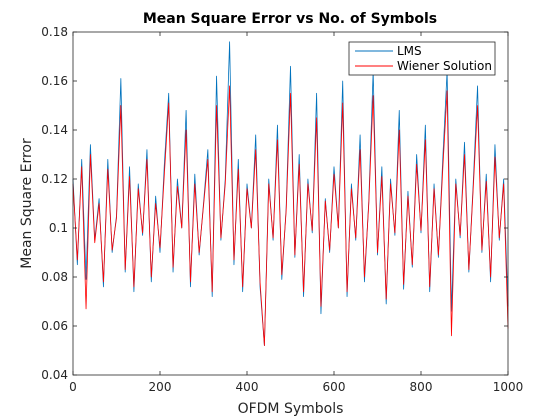 Image resolution: width=560 pixels, height=420 pixels. What do you see at coordinates (291, 409) in the screenshot?
I see `x-axis-label: OFDM Symbols` at bounding box center [291, 409].